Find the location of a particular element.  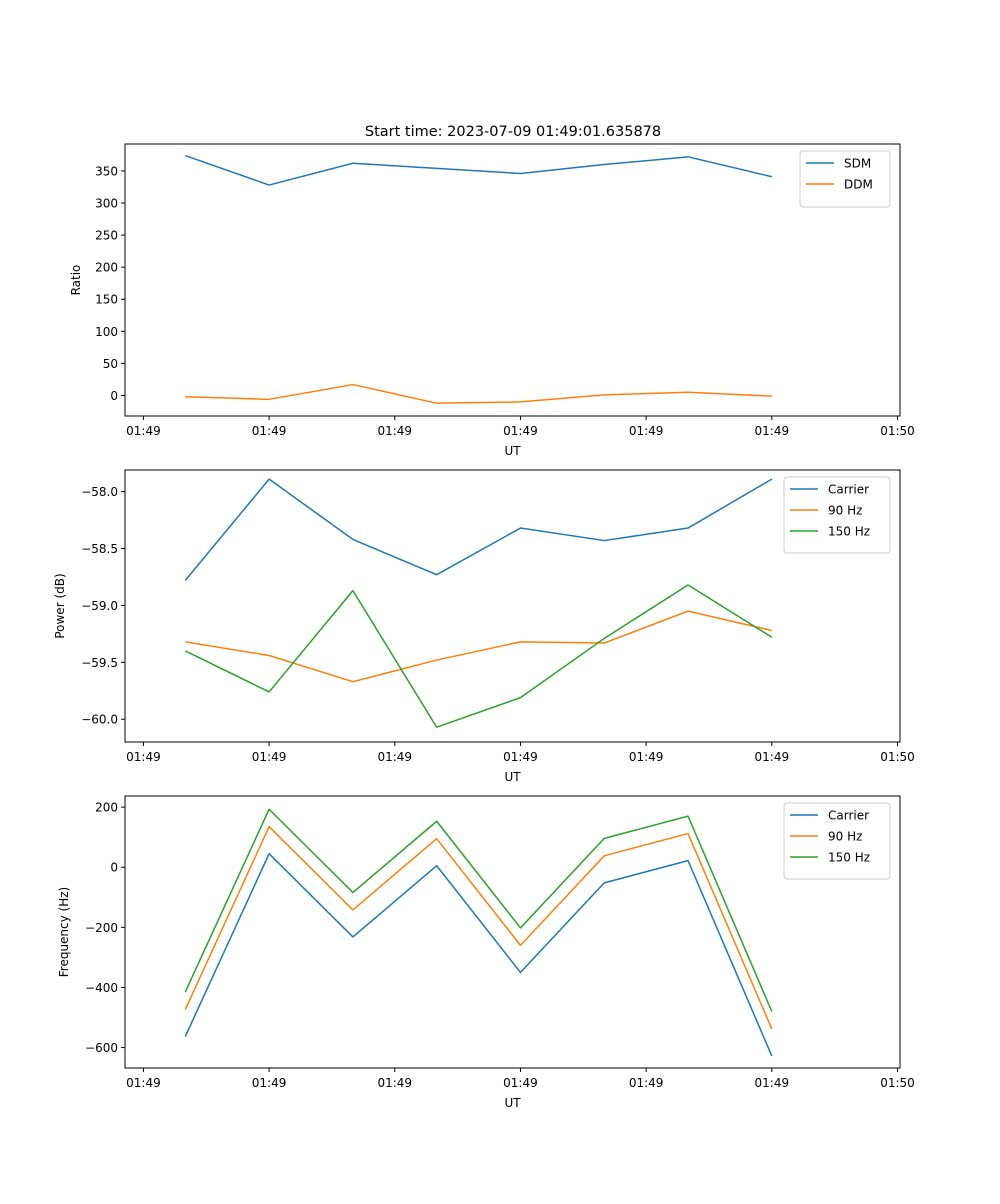

y-tick-label: −59.0 is located at coordinates (99, 606).